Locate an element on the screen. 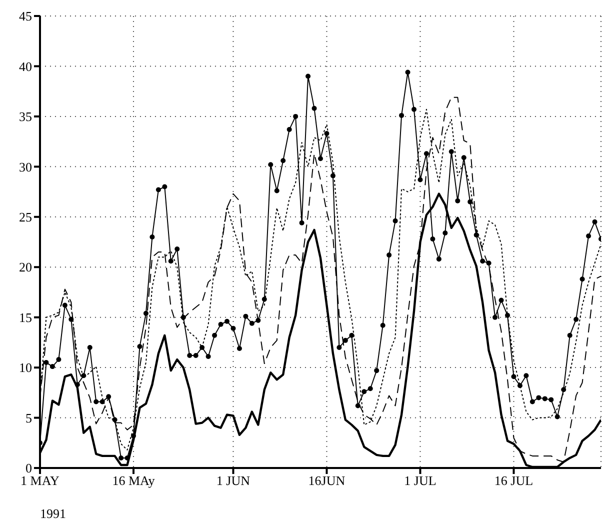  x-tick-label: 16JUN is located at coordinates (327, 480).